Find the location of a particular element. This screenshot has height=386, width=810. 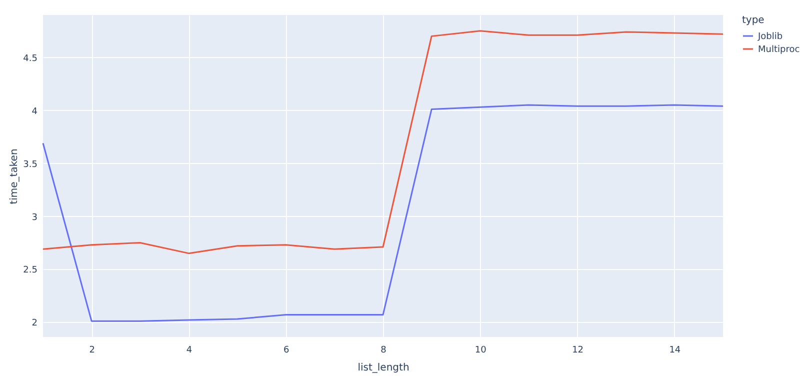

x-tick-label: 14 is located at coordinates (675, 351).